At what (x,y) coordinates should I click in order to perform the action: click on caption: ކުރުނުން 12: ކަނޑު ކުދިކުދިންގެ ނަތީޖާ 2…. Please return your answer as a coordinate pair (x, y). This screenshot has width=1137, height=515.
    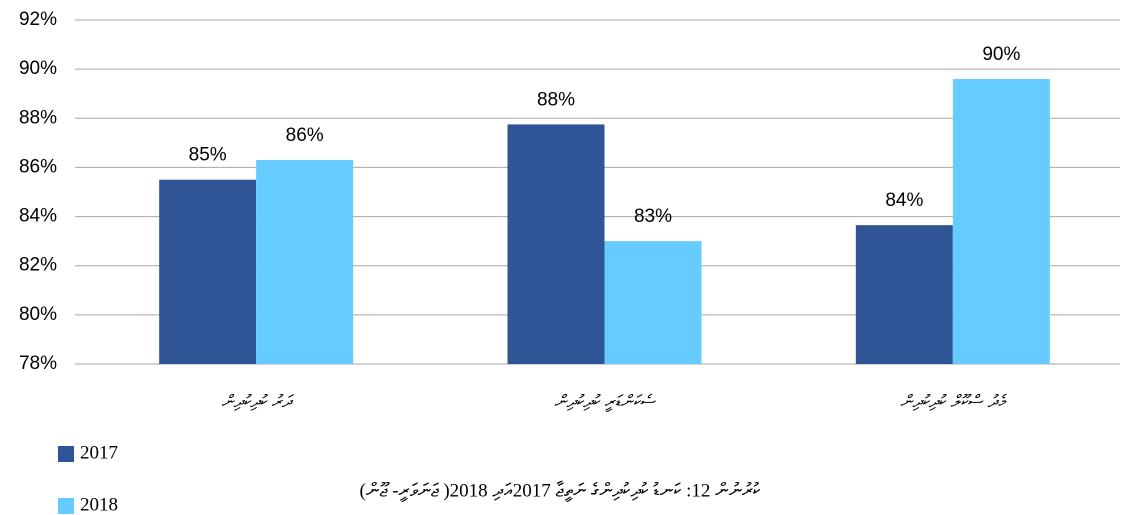
    Looking at the image, I should click on (560, 491).